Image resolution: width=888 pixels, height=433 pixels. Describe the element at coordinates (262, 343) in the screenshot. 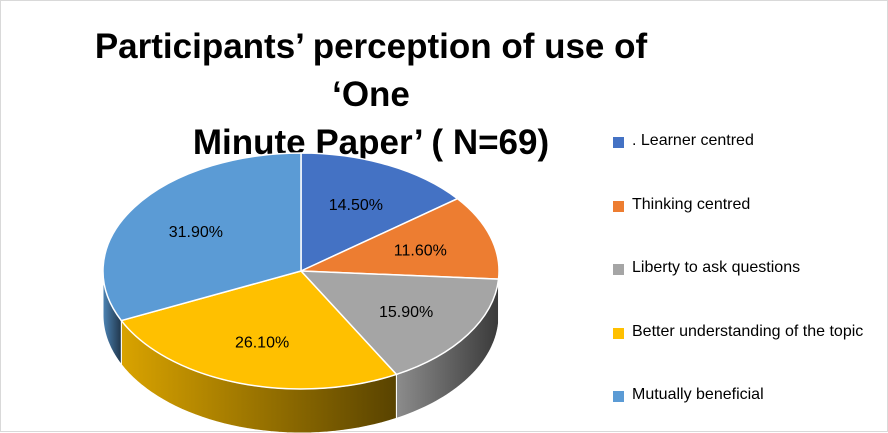

I see `data-label-4: 26.10%` at that location.